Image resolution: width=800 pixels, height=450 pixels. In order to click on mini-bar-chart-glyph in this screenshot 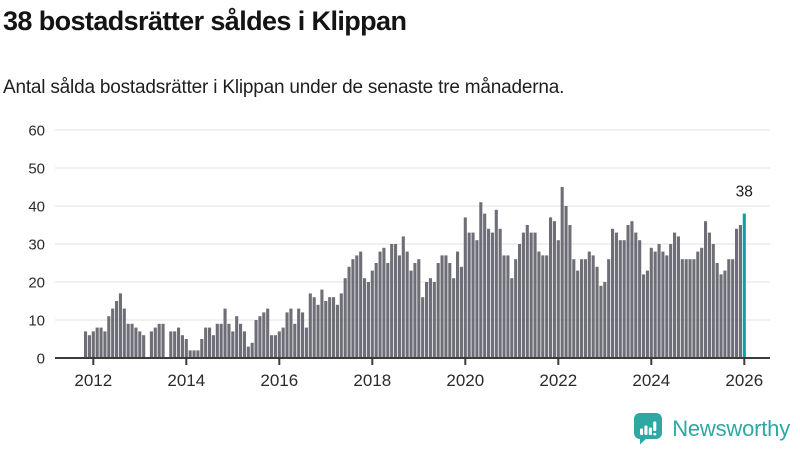, I will do `click(648, 428)`.